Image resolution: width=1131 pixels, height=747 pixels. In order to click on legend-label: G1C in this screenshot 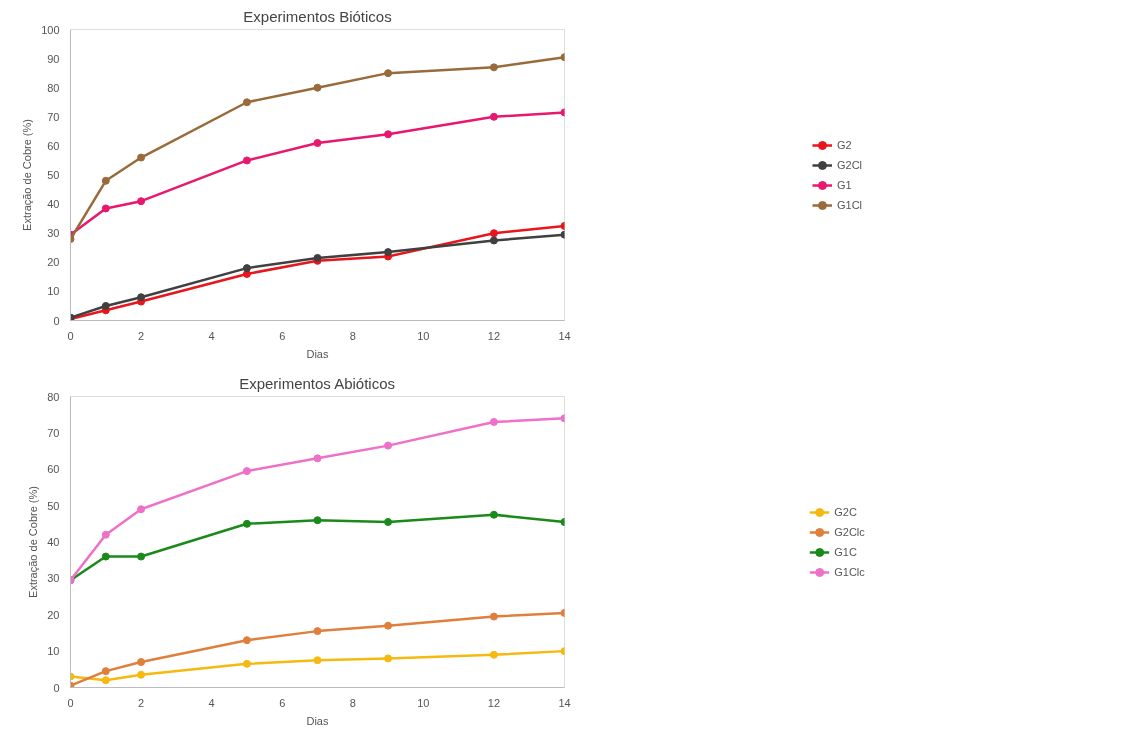, I will do `click(845, 551)`.